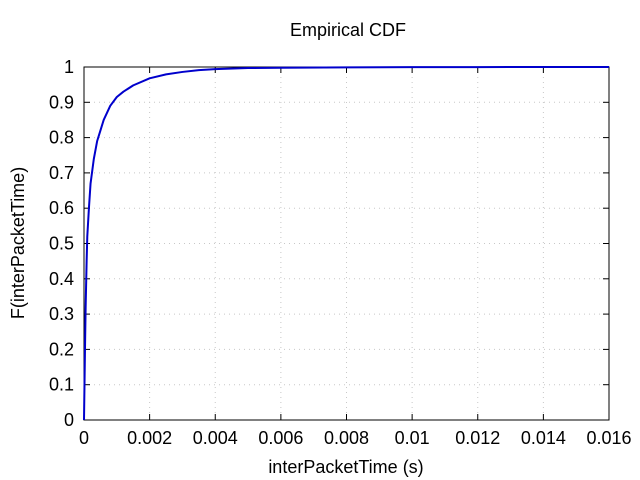  What do you see at coordinates (61, 349) in the screenshot?
I see `y-tick-label: 0.2` at bounding box center [61, 349].